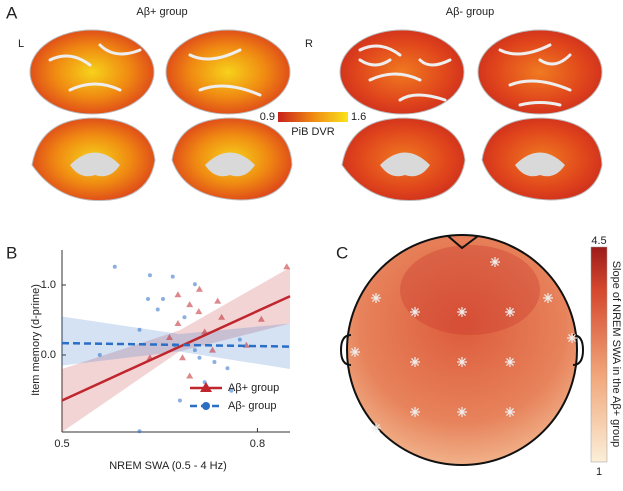 Image resolution: width=623 pixels, height=491 pixels. I want to click on colorbar-min: 1, so click(599, 472).